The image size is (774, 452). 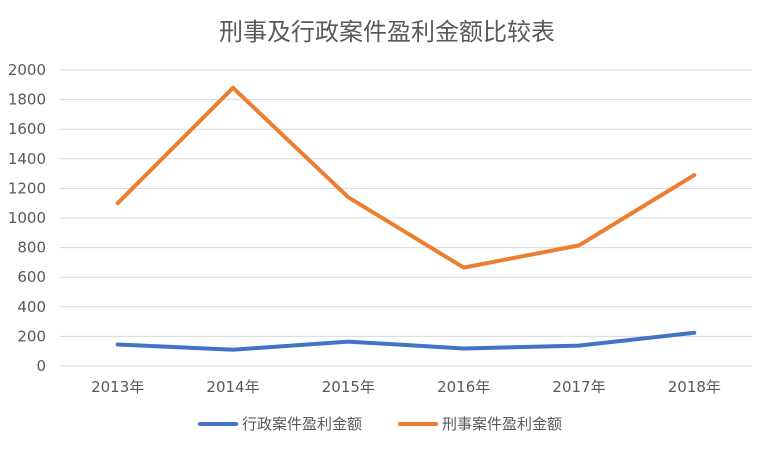 What do you see at coordinates (302, 424) in the screenshot?
I see `legend-label-0: 行政案件盈利金额` at bounding box center [302, 424].